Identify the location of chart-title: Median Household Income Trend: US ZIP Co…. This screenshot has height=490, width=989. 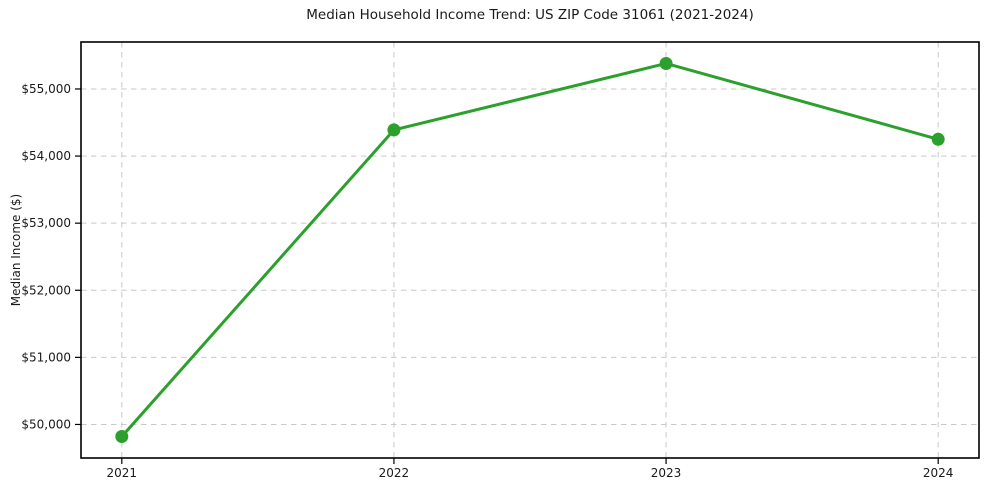
(530, 15).